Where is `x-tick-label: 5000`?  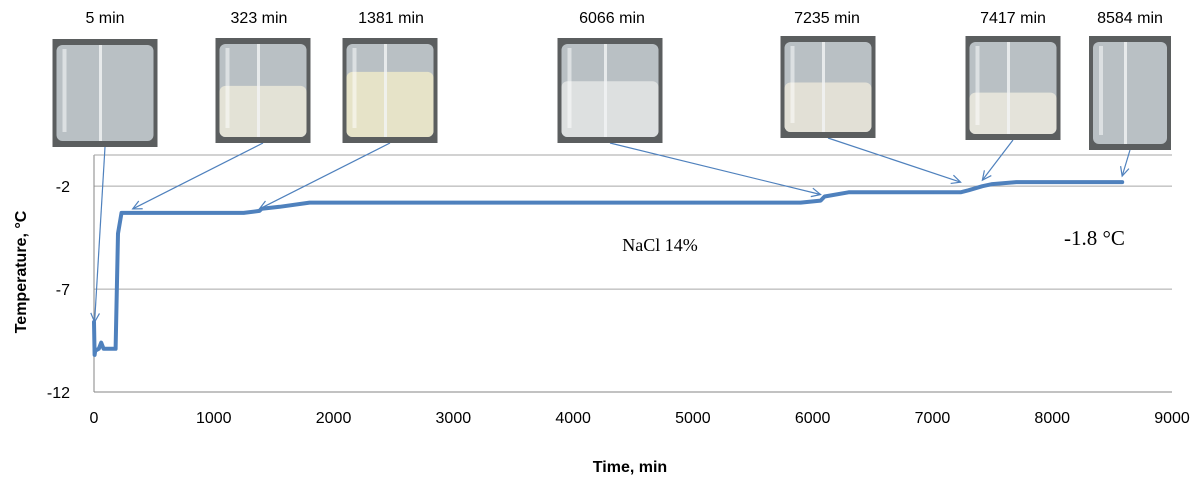 x-tick-label: 5000 is located at coordinates (693, 418).